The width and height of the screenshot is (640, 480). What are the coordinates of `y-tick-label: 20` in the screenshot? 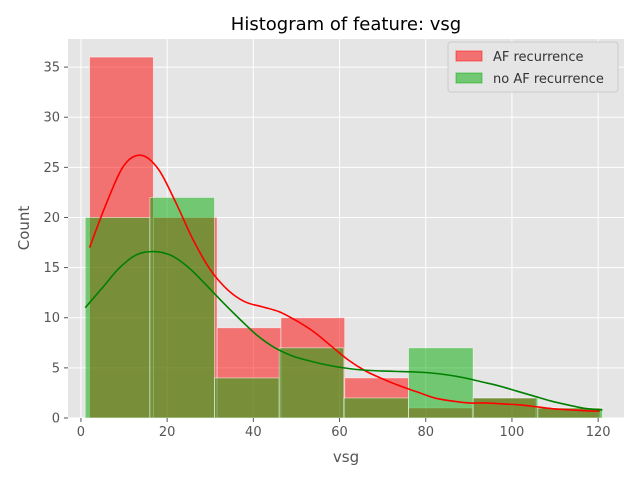 It's located at (51, 218).